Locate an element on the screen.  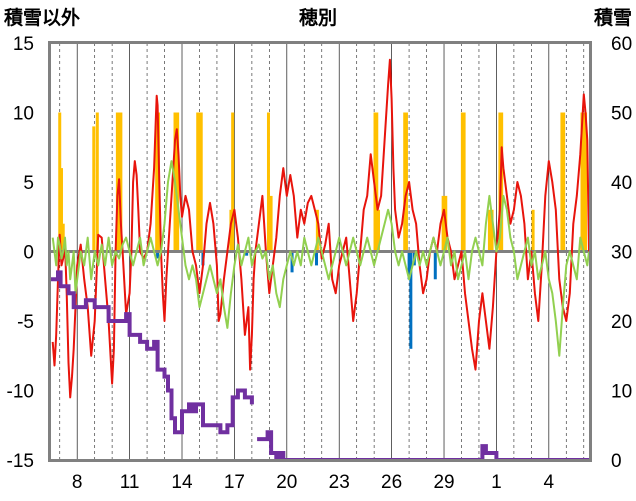
right-axis-ticks: 60 50 40 30 20 10 0 is located at coordinates (621, 253).